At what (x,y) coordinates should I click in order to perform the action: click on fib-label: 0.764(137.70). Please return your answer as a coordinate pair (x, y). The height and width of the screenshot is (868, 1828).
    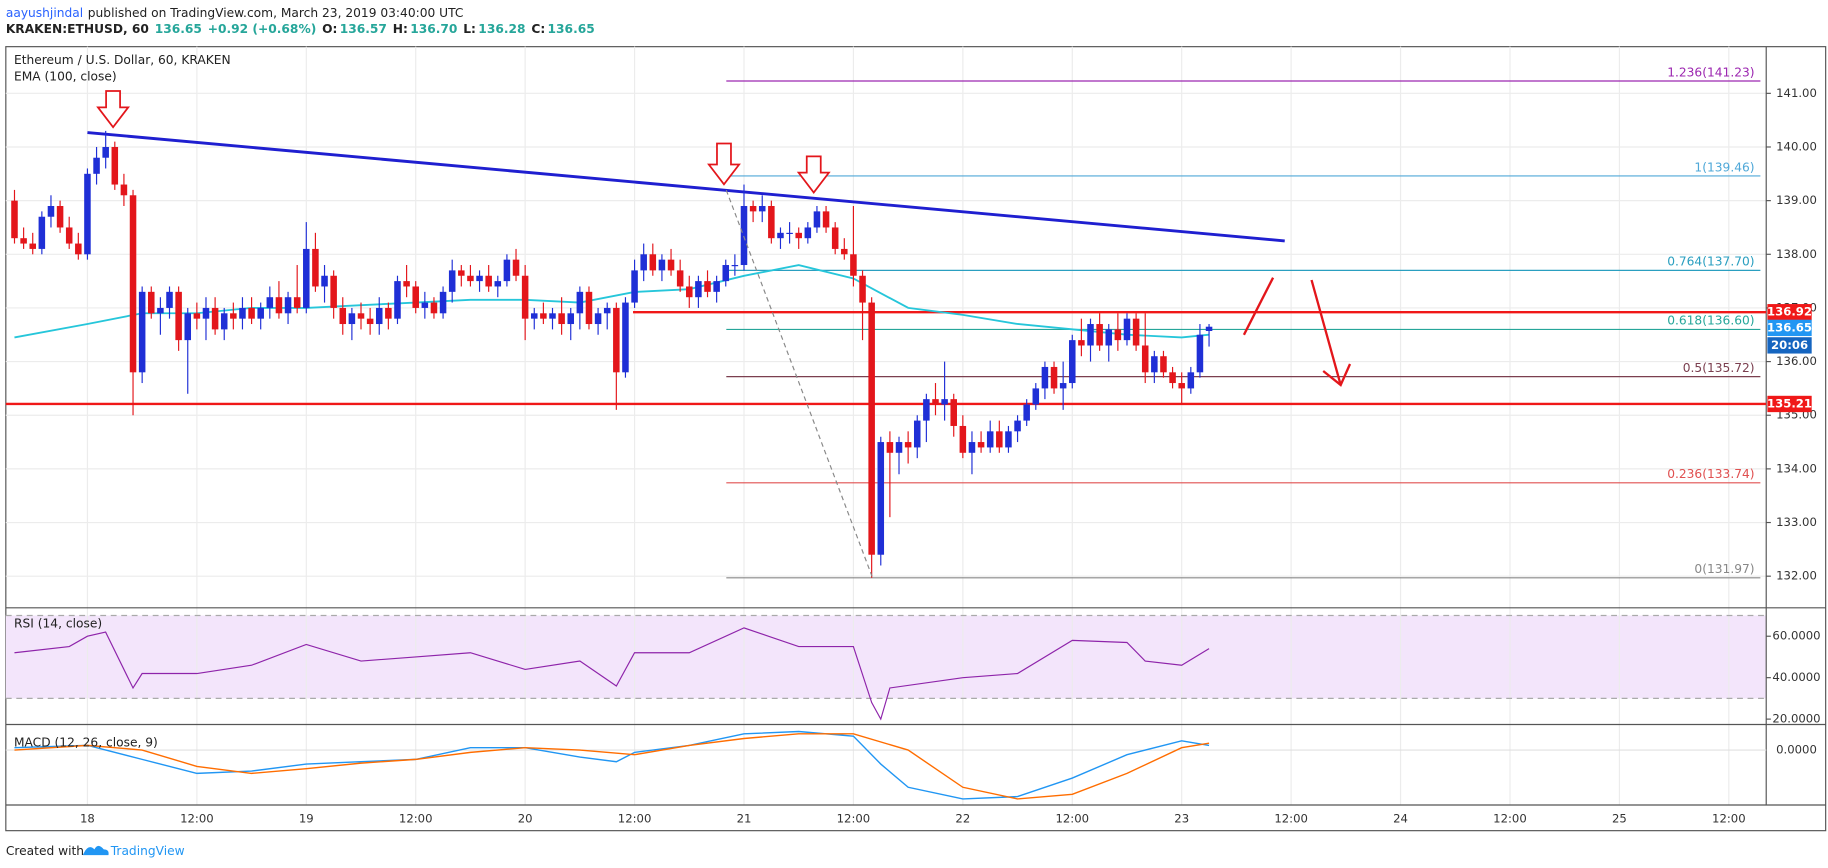
    Looking at the image, I should click on (1710, 262).